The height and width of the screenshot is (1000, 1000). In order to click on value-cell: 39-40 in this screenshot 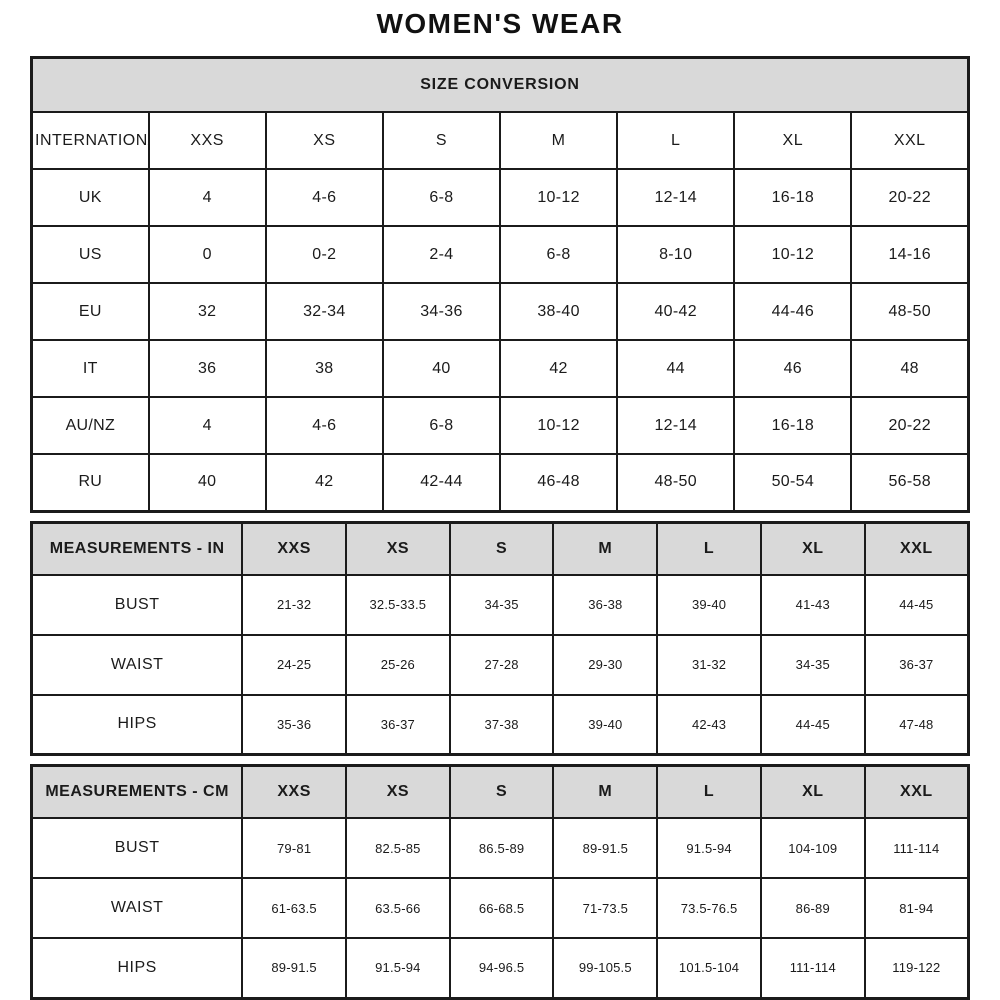, I will do `click(605, 724)`.